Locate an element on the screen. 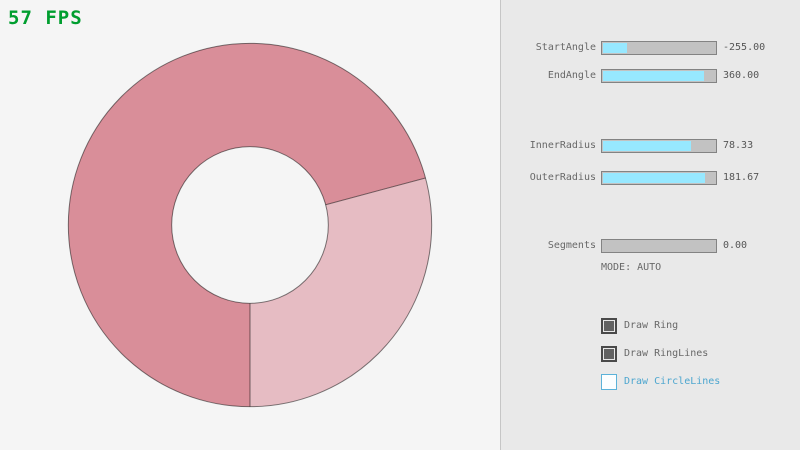 The image size is (800, 450). end-angle-value: 360.00 is located at coordinates (741, 75).